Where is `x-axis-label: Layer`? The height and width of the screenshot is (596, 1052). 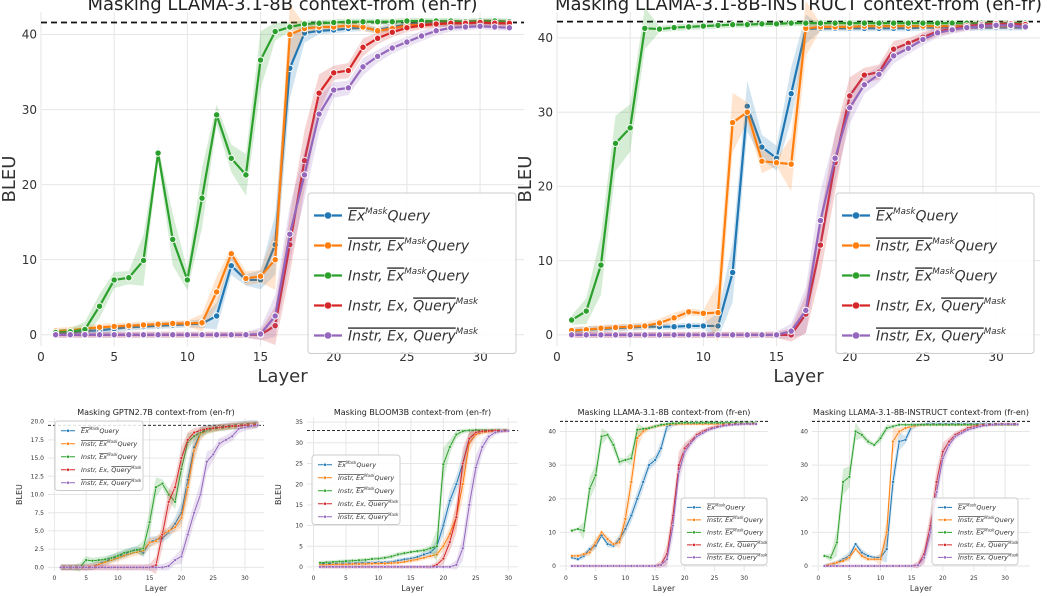 x-axis-label: Layer is located at coordinates (282, 376).